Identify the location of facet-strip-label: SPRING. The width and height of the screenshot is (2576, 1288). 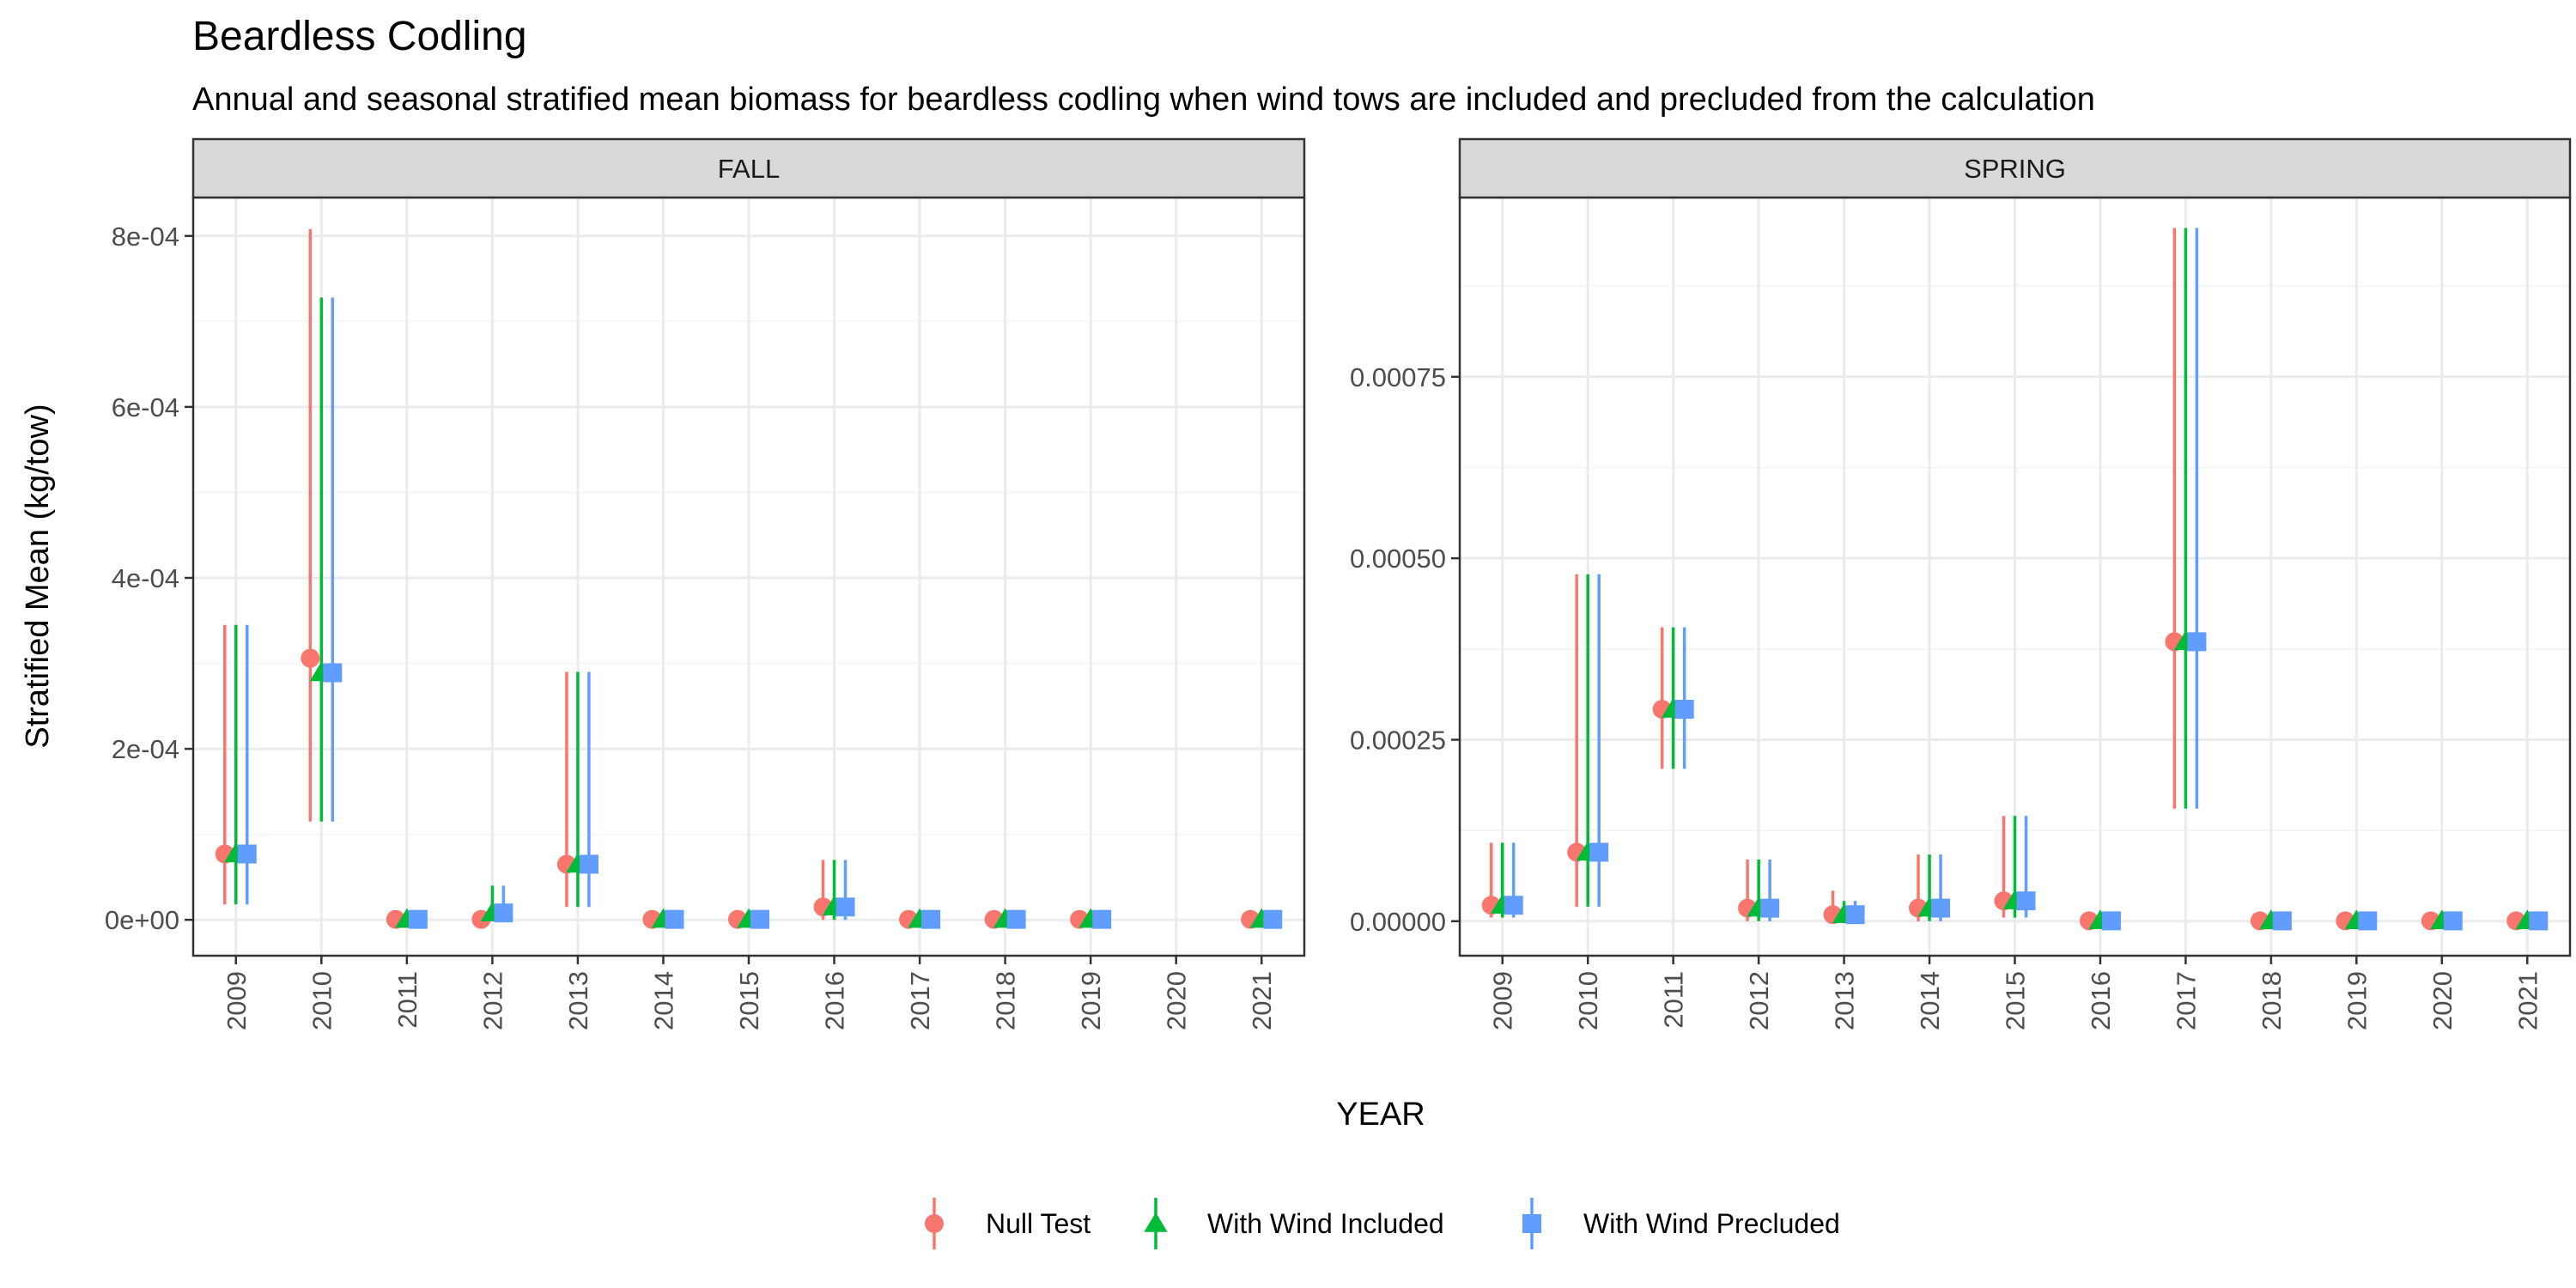
(2015, 169).